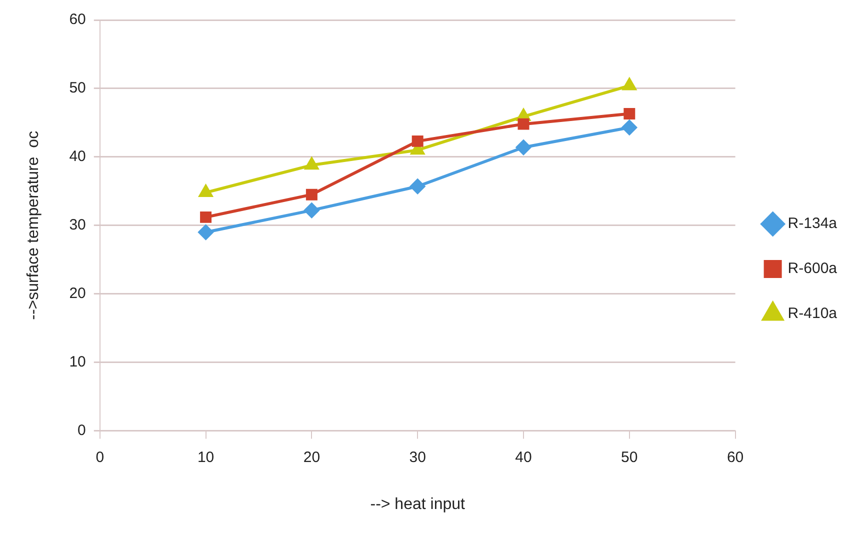  I want to click on y-tick-label: 40, so click(77, 157).